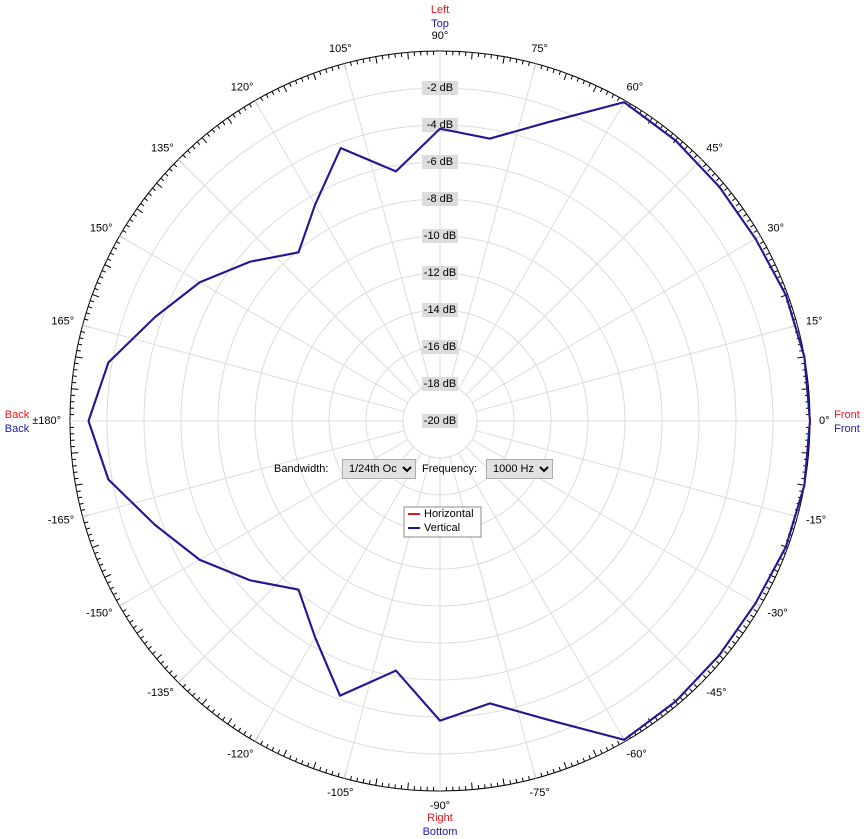 Image resolution: width=864 pixels, height=839 pixels. What do you see at coordinates (379, 469) in the screenshot?
I see `bandwidth-select: 1/24th Oct` at bounding box center [379, 469].